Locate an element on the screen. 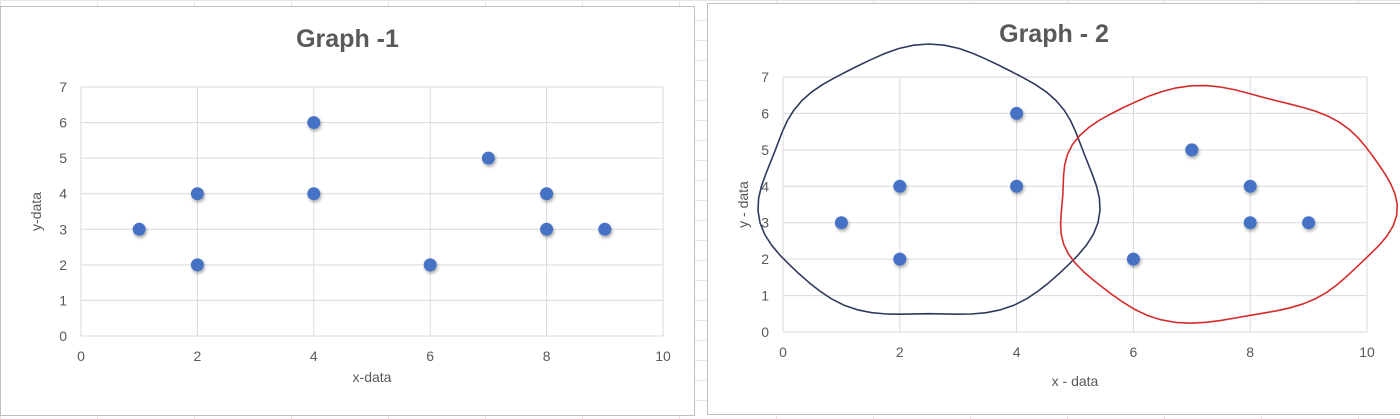  chart-title: Graph -1 is located at coordinates (347, 39).